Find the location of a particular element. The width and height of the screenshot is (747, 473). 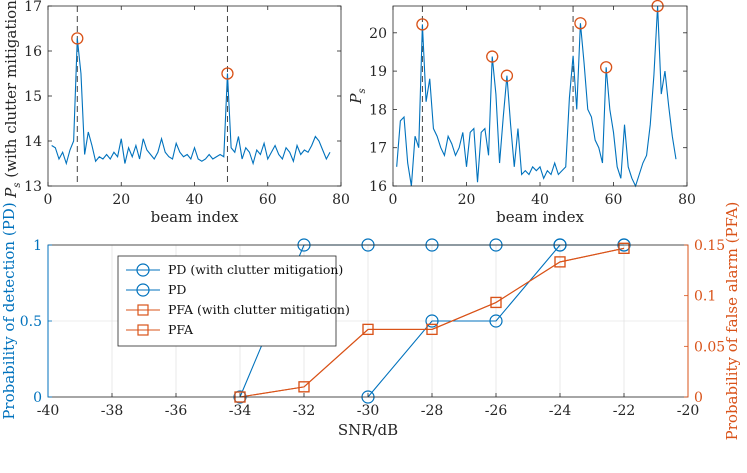

right-y-tick-label: 0 is located at coordinates (698, 398).